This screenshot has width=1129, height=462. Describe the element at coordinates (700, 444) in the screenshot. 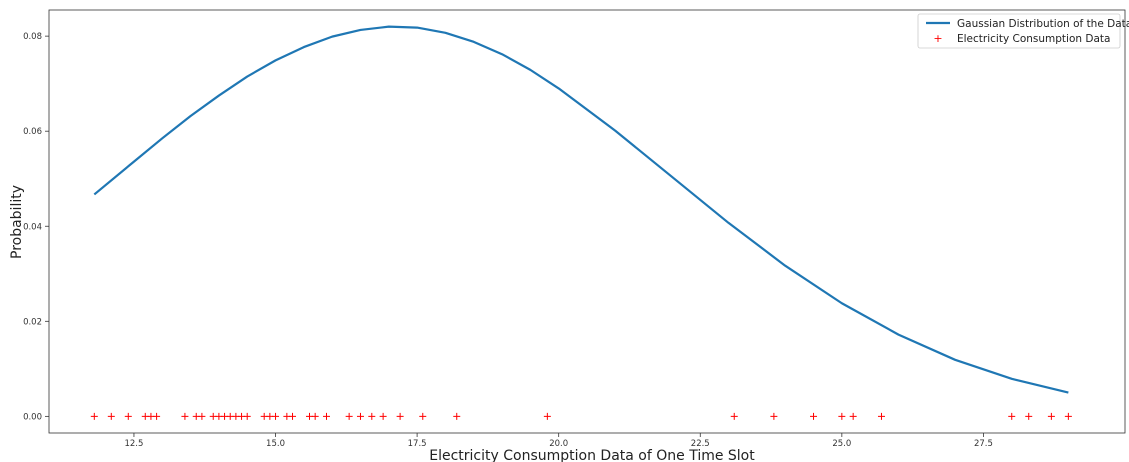

I see `x-tick-label: 22.5` at that location.